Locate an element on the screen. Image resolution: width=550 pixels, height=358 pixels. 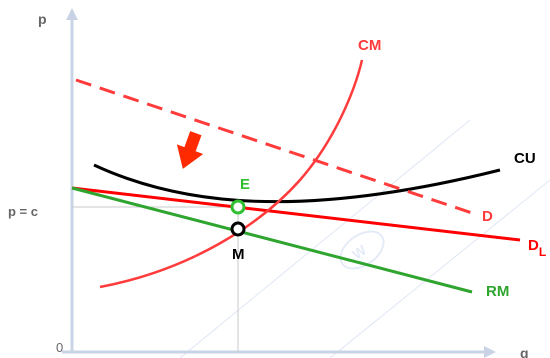
x-axis-arrow-icon is located at coordinates (490, 352).